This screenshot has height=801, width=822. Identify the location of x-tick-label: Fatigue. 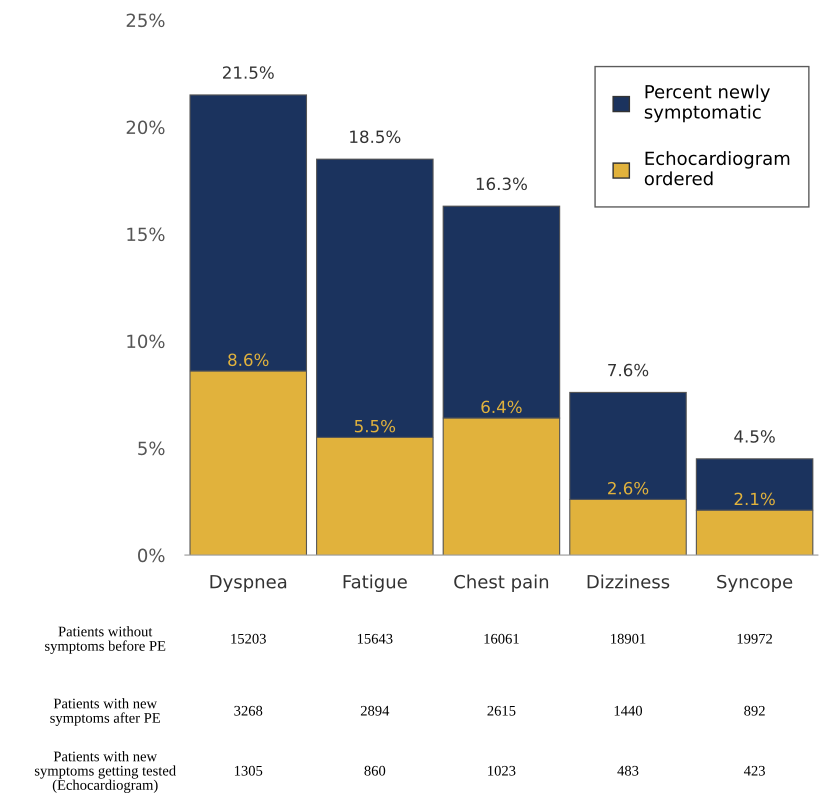
(375, 583).